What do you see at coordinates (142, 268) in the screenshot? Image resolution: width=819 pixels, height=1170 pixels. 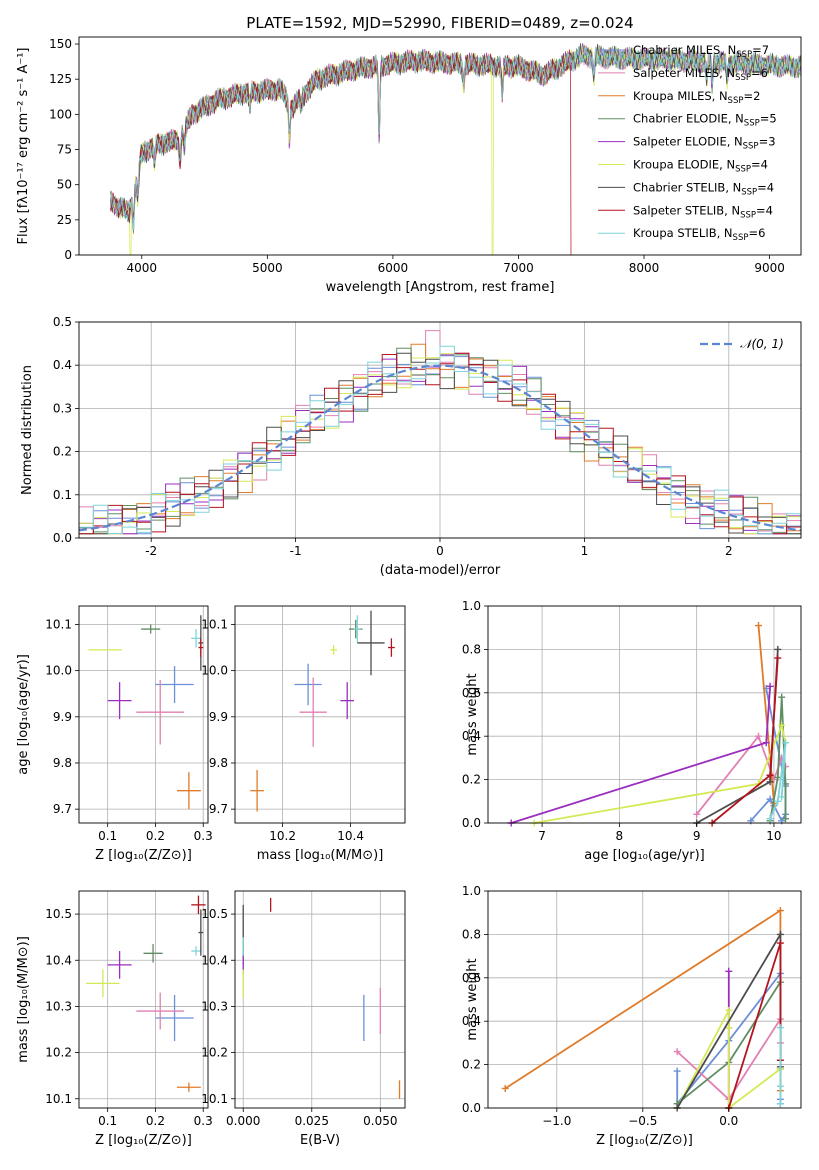 I see `x-tick-label: 4000` at bounding box center [142, 268].